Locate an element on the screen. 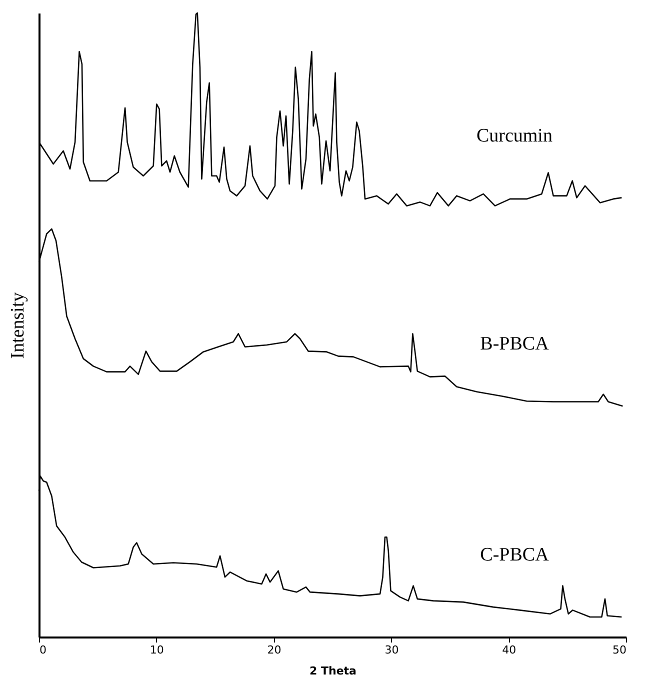 The height and width of the screenshot is (694, 654). series-label: C-PBCA is located at coordinates (515, 555).